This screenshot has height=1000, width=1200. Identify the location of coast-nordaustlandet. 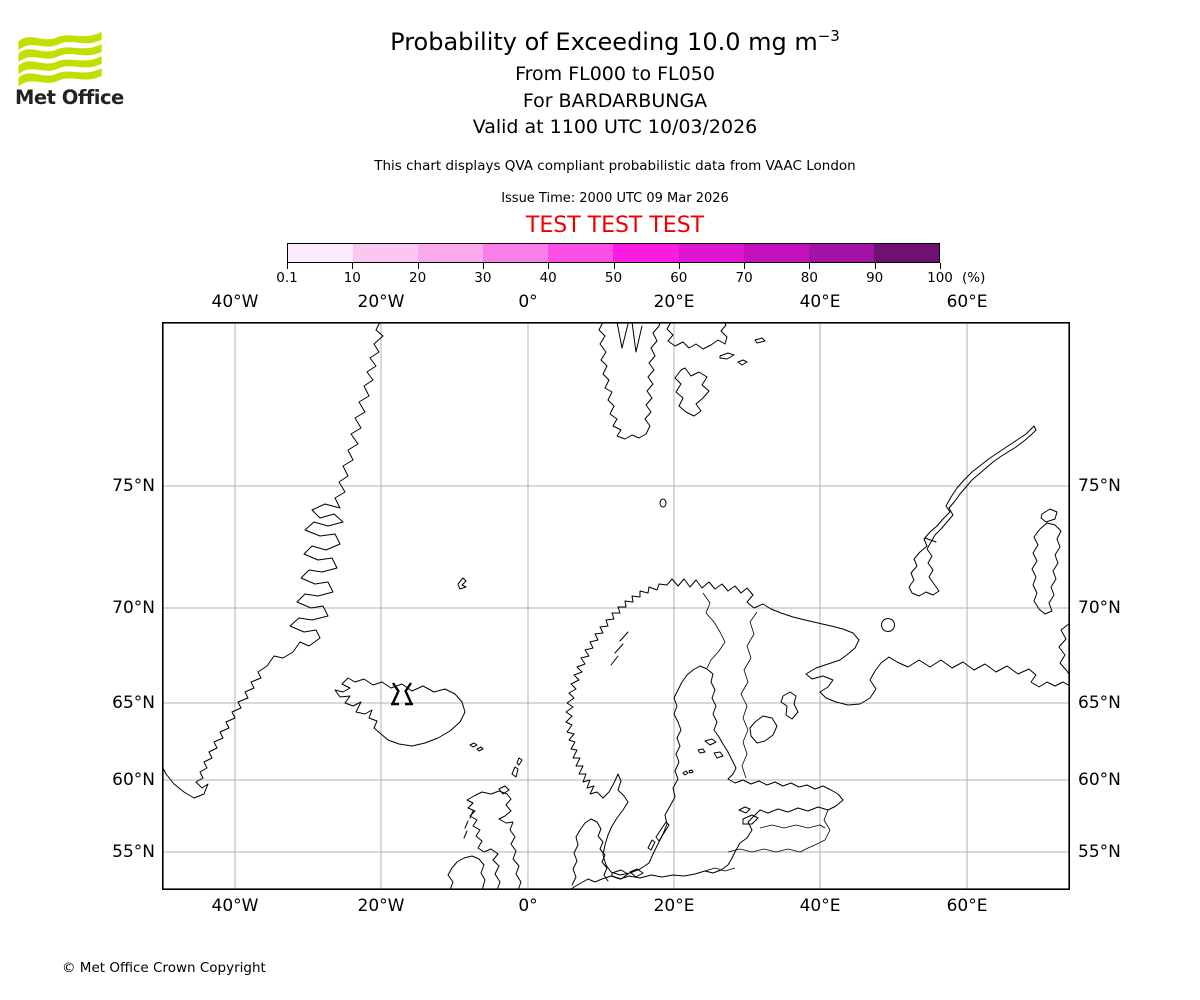
(697, 335).